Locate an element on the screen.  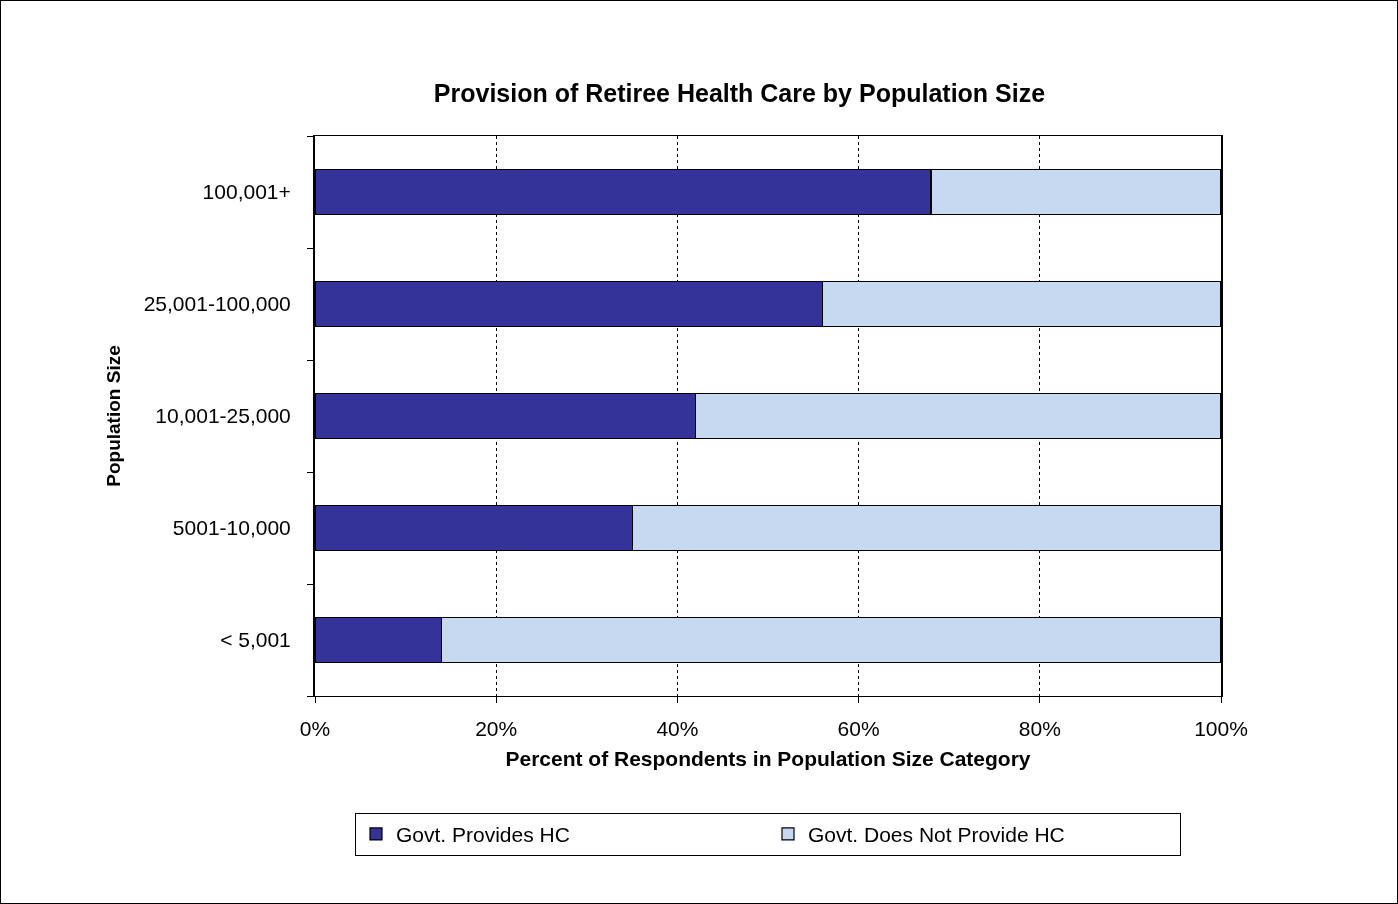
x-tick-label: 40% is located at coordinates (677, 729).